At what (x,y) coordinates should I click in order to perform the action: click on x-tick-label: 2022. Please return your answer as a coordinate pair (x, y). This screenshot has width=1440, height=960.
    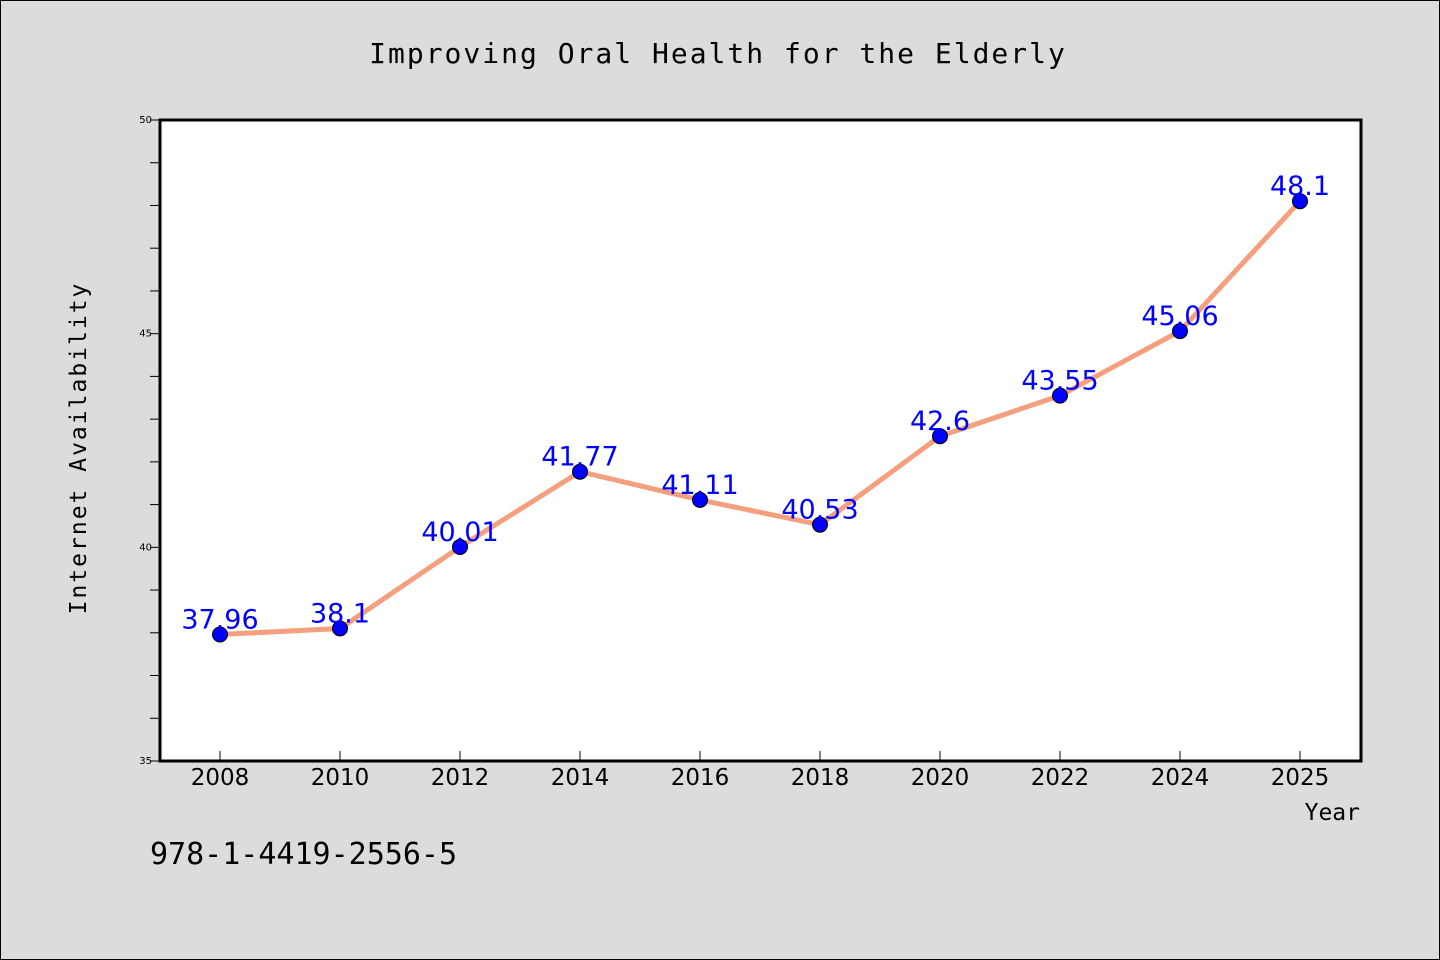
    Looking at the image, I should click on (1060, 778).